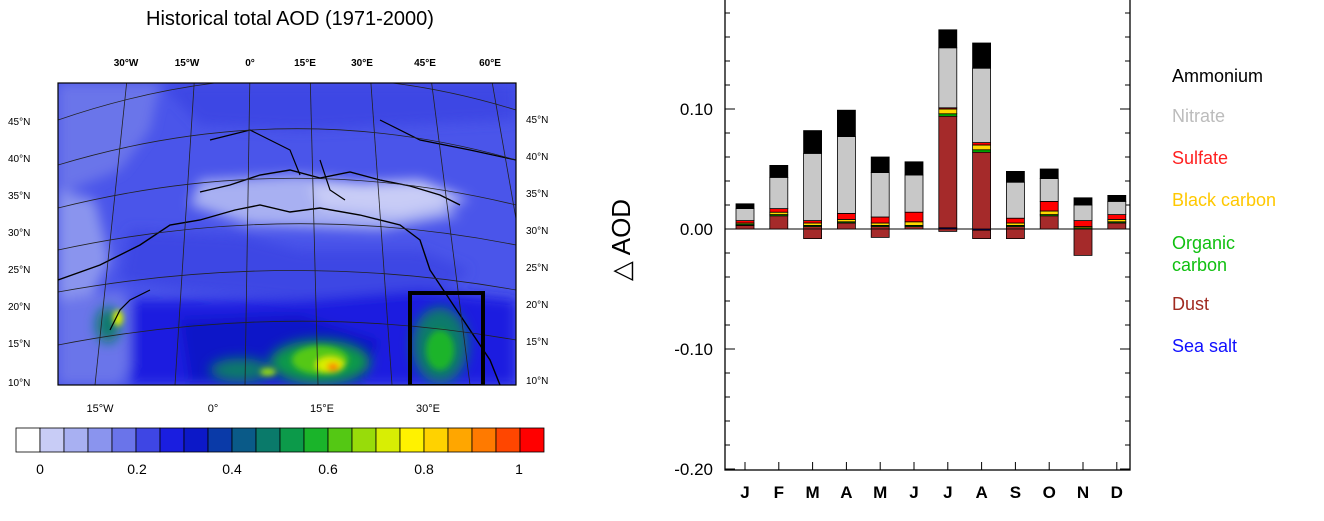 This screenshot has height=521, width=1324. What do you see at coordinates (100, 409) in the screenshot?
I see `bottom-lon-label: 15°W` at bounding box center [100, 409].